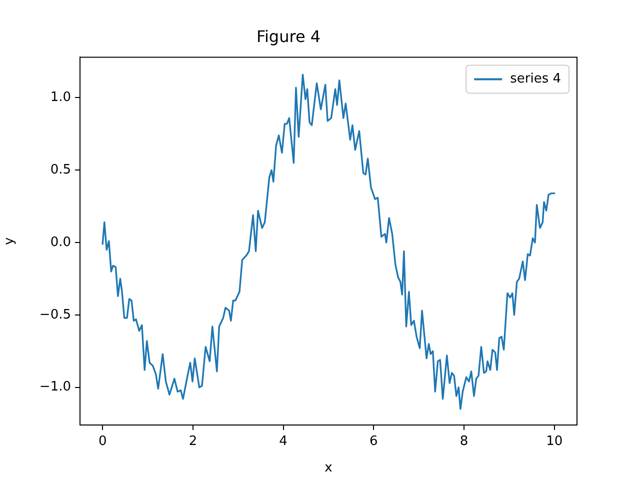 The image size is (640, 480). What do you see at coordinates (60, 98) in the screenshot?
I see `y-tick-label: 1.0` at bounding box center [60, 98].